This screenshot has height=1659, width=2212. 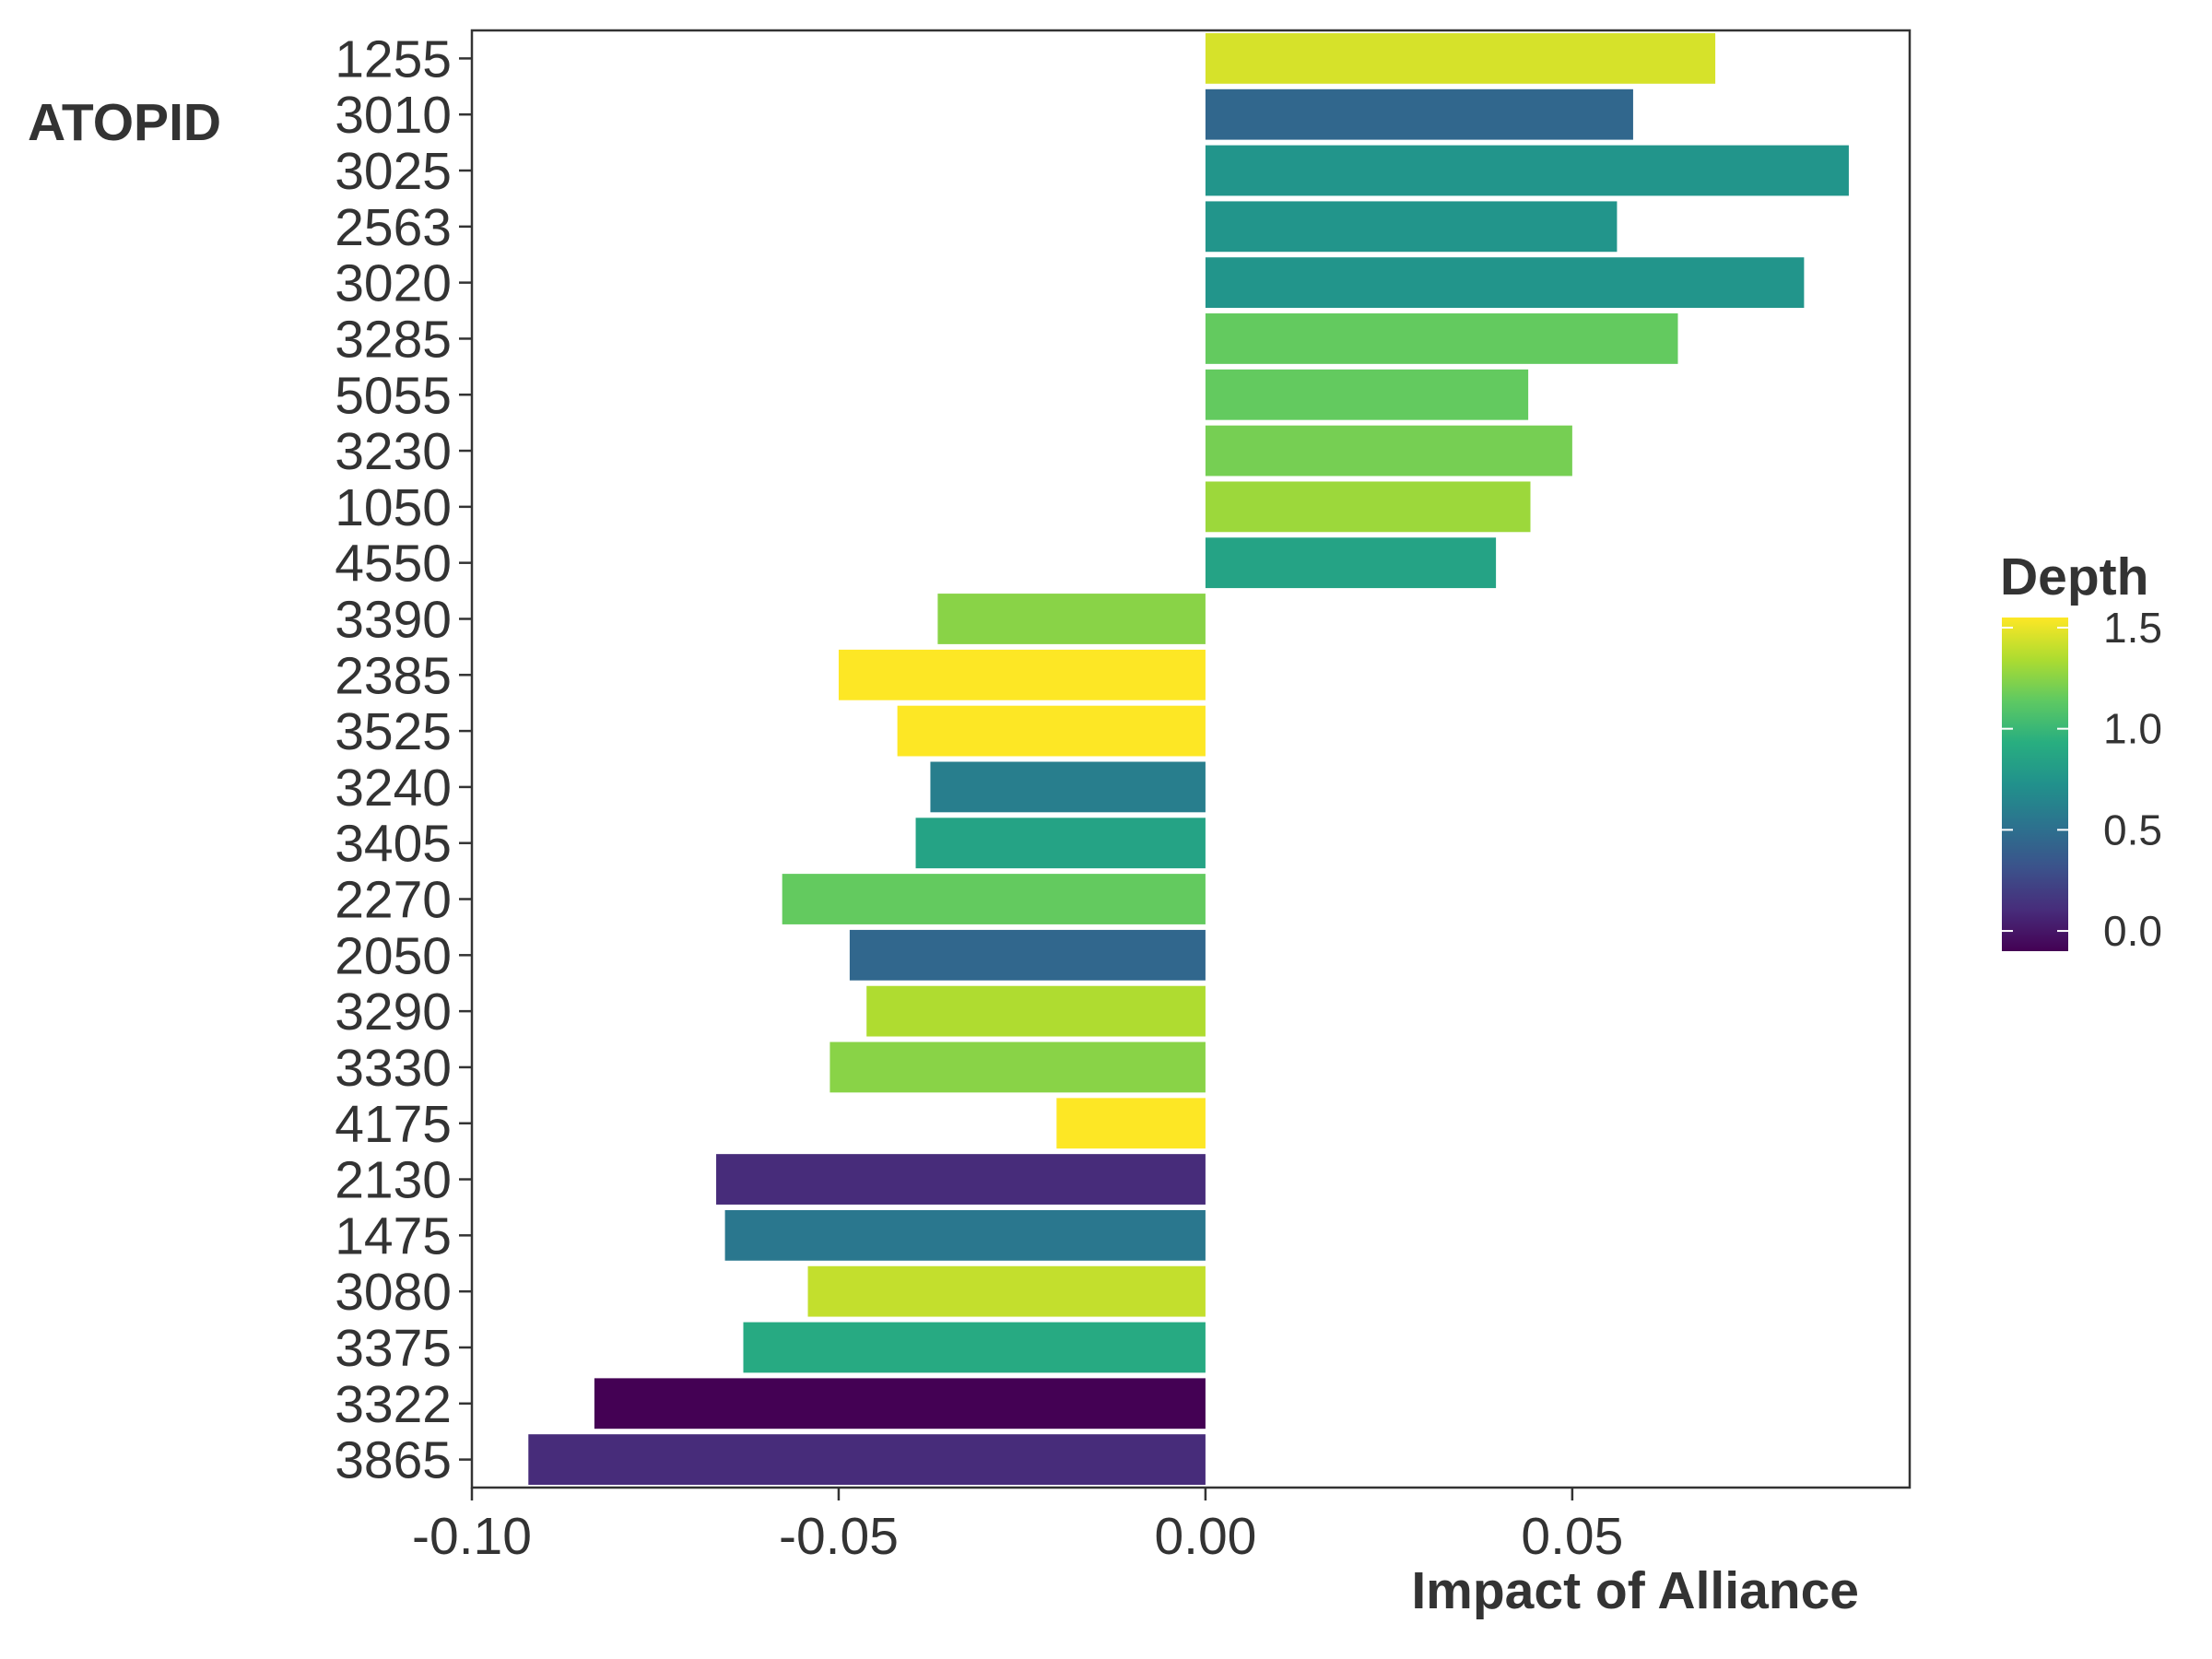 I want to click on y-tick-label: 3405, so click(x=393, y=844).